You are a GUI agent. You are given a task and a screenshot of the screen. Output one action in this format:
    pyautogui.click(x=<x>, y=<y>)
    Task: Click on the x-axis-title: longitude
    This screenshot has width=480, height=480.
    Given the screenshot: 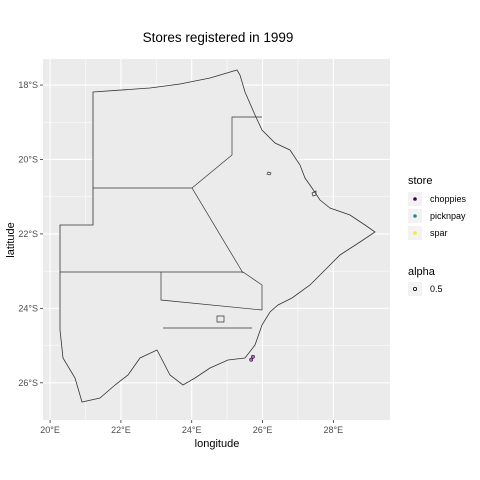 What is the action you would take?
    pyautogui.click(x=217, y=444)
    